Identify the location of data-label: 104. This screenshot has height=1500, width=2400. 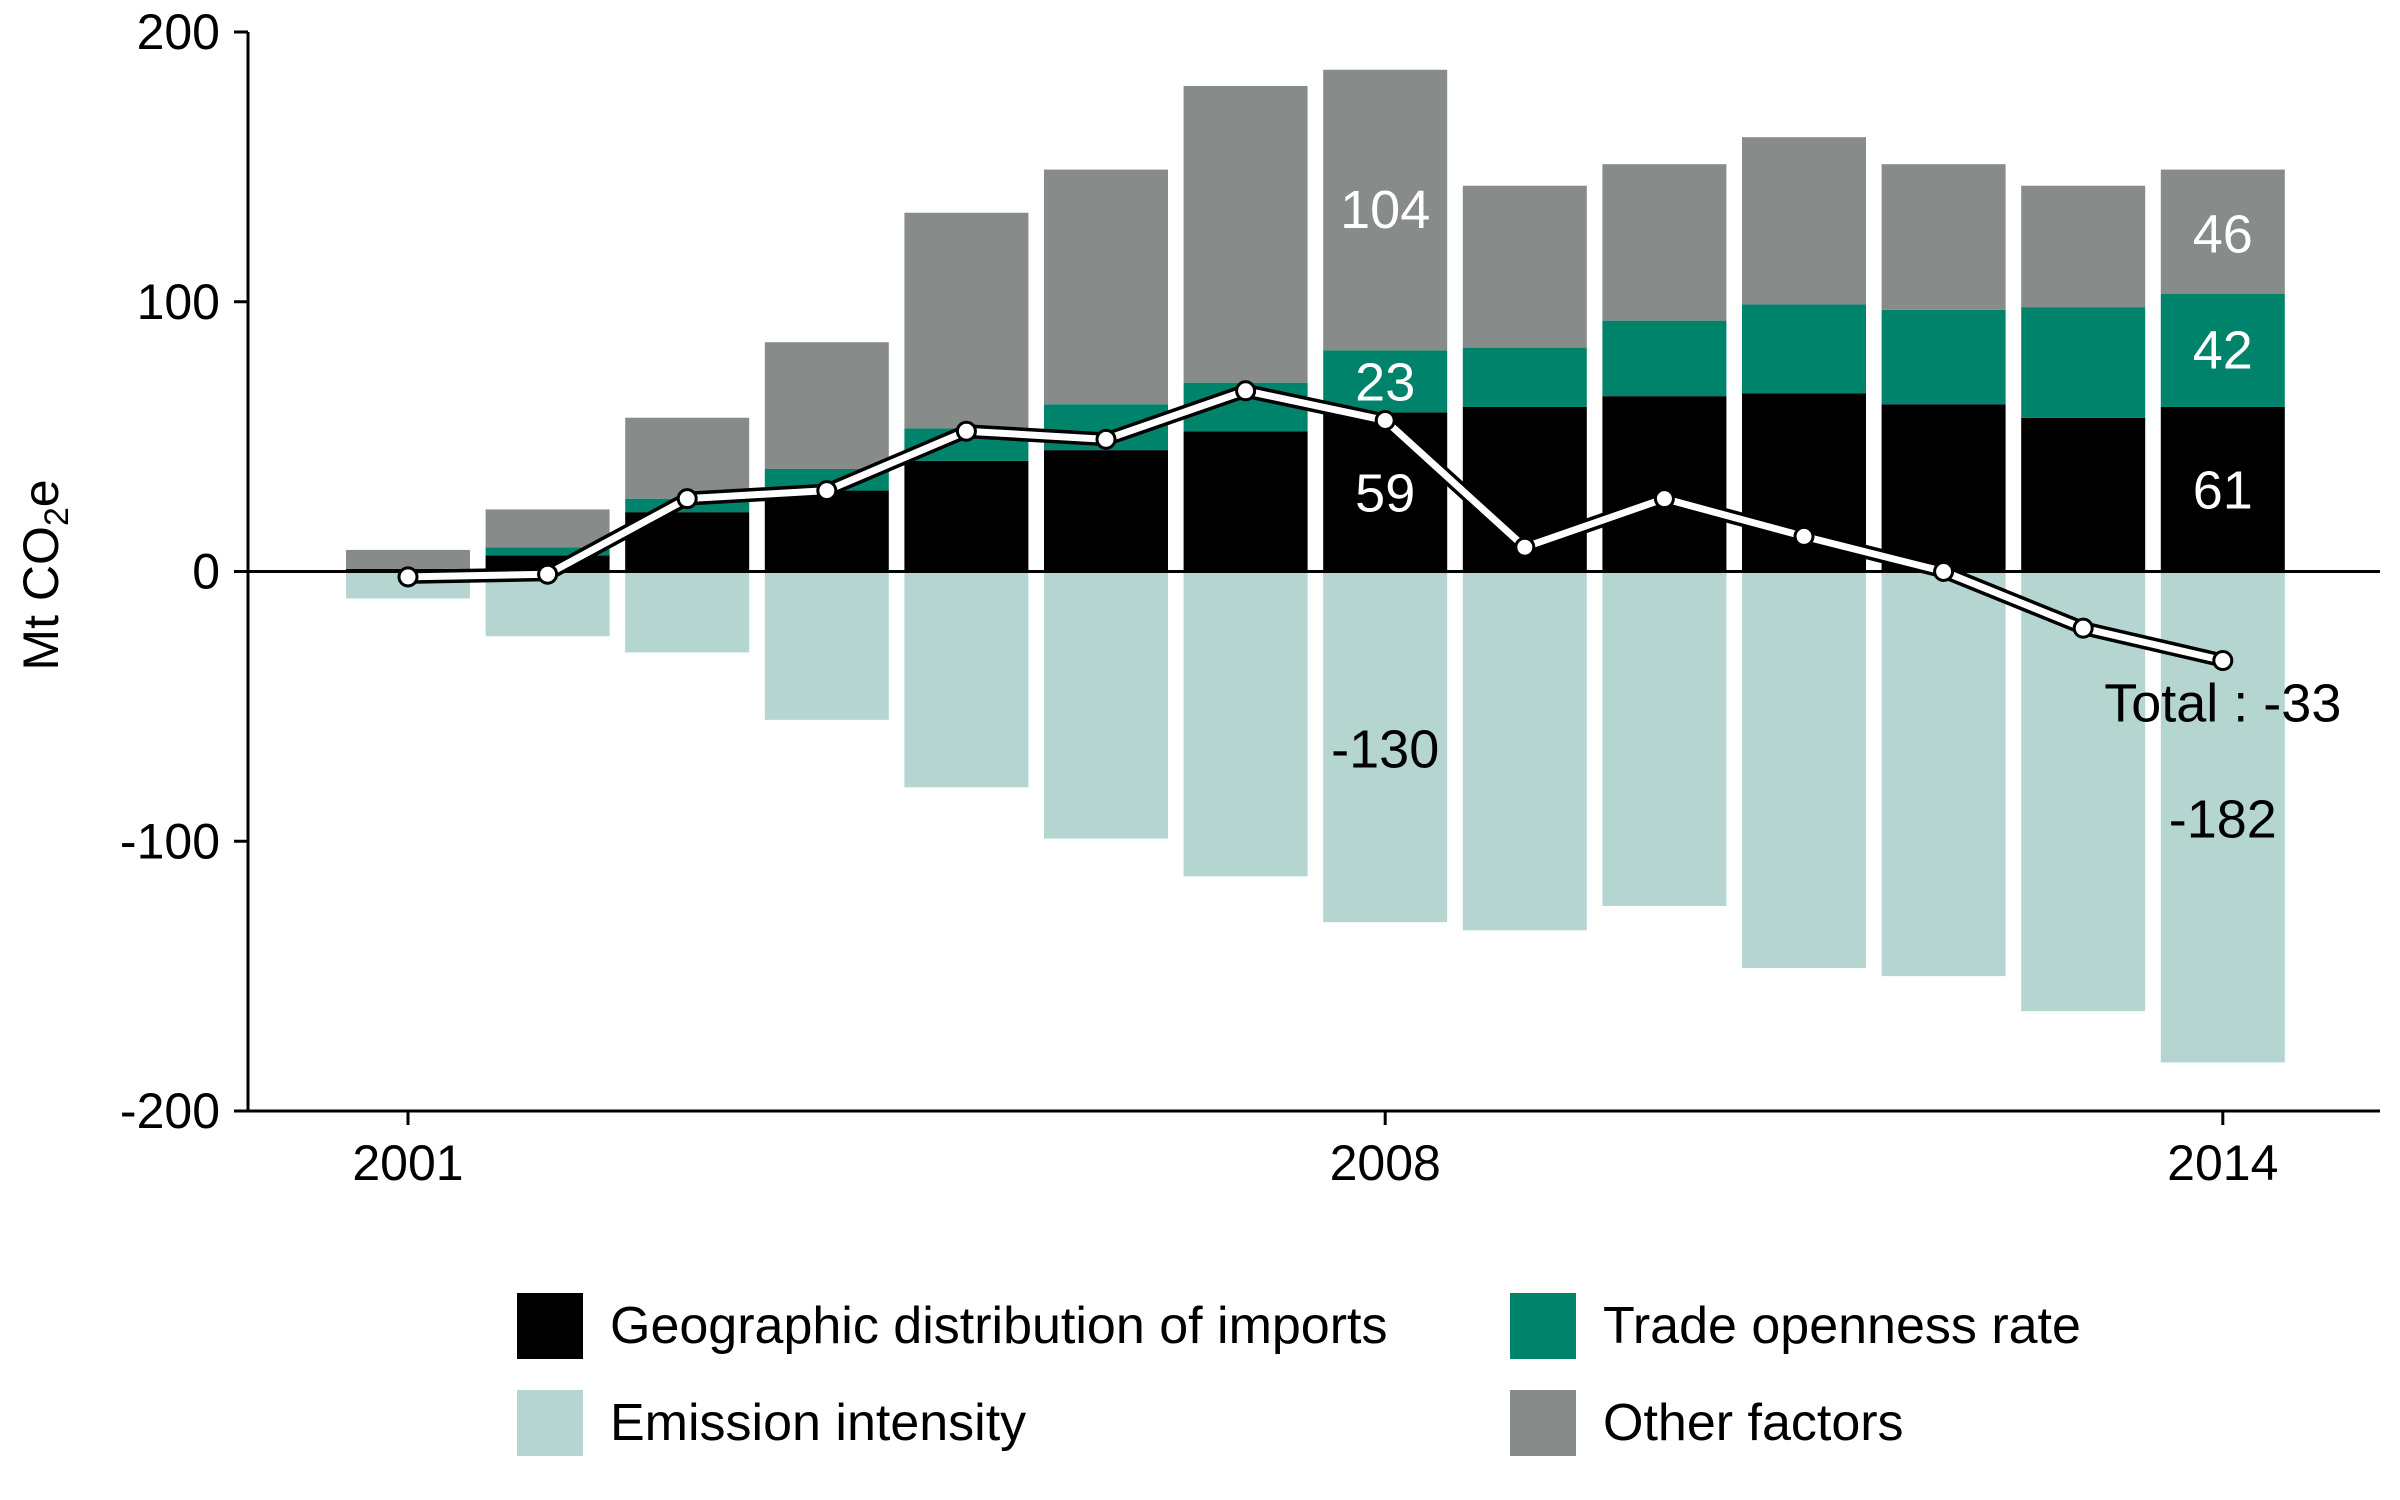
(1385, 210).